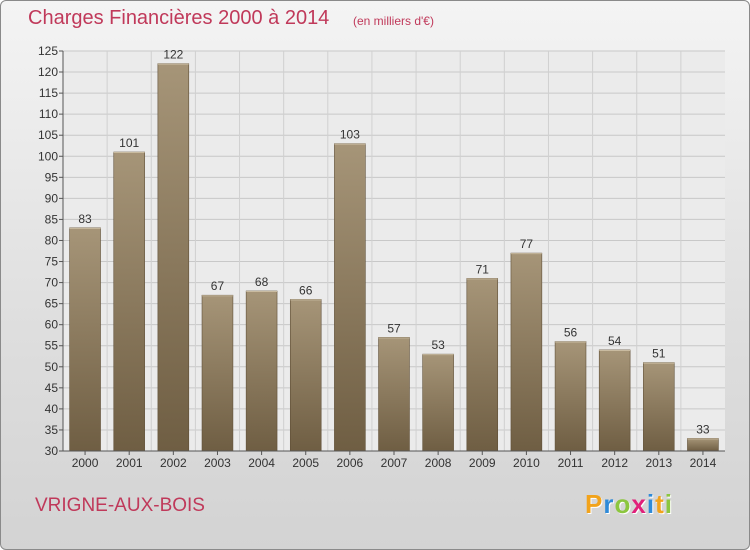  I want to click on bar-2007, so click(394, 394).